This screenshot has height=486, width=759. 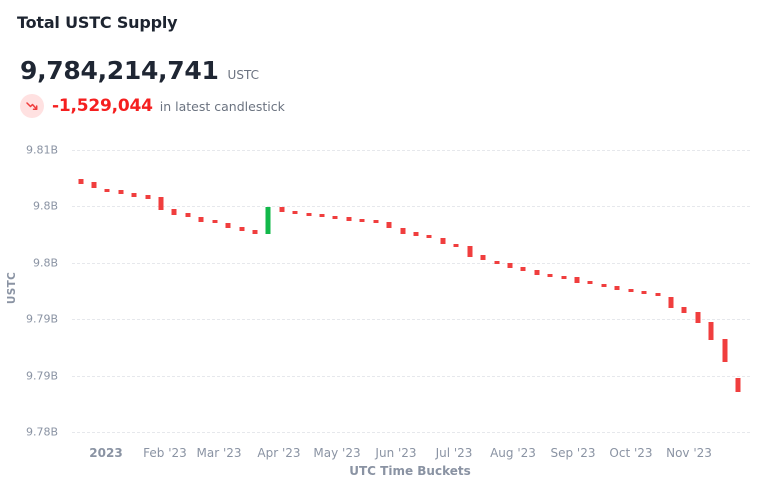 I want to click on y-tick-label: 9.81B, so click(x=41, y=150).